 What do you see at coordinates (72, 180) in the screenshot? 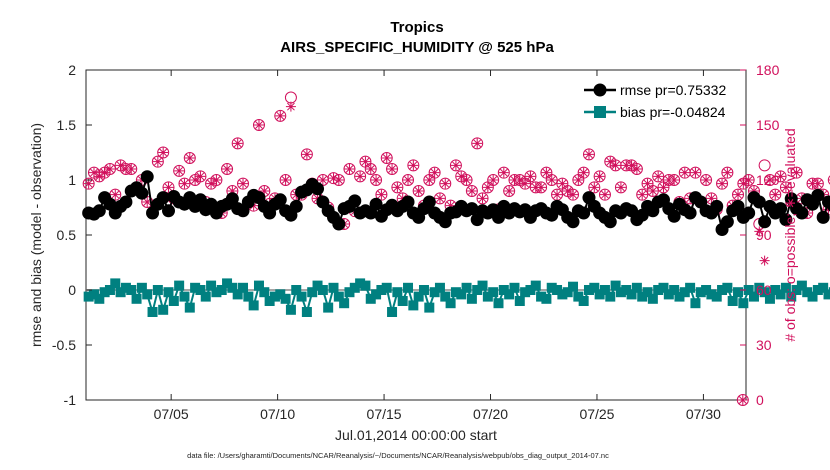
I see `y-tick-label: 1` at bounding box center [72, 180].